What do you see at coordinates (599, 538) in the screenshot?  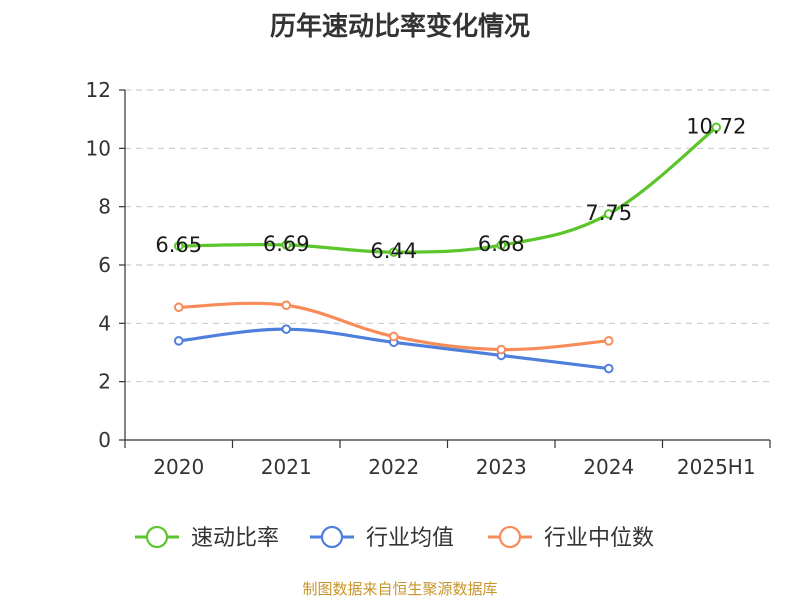 I see `legend-label: 行业中位数` at bounding box center [599, 538].